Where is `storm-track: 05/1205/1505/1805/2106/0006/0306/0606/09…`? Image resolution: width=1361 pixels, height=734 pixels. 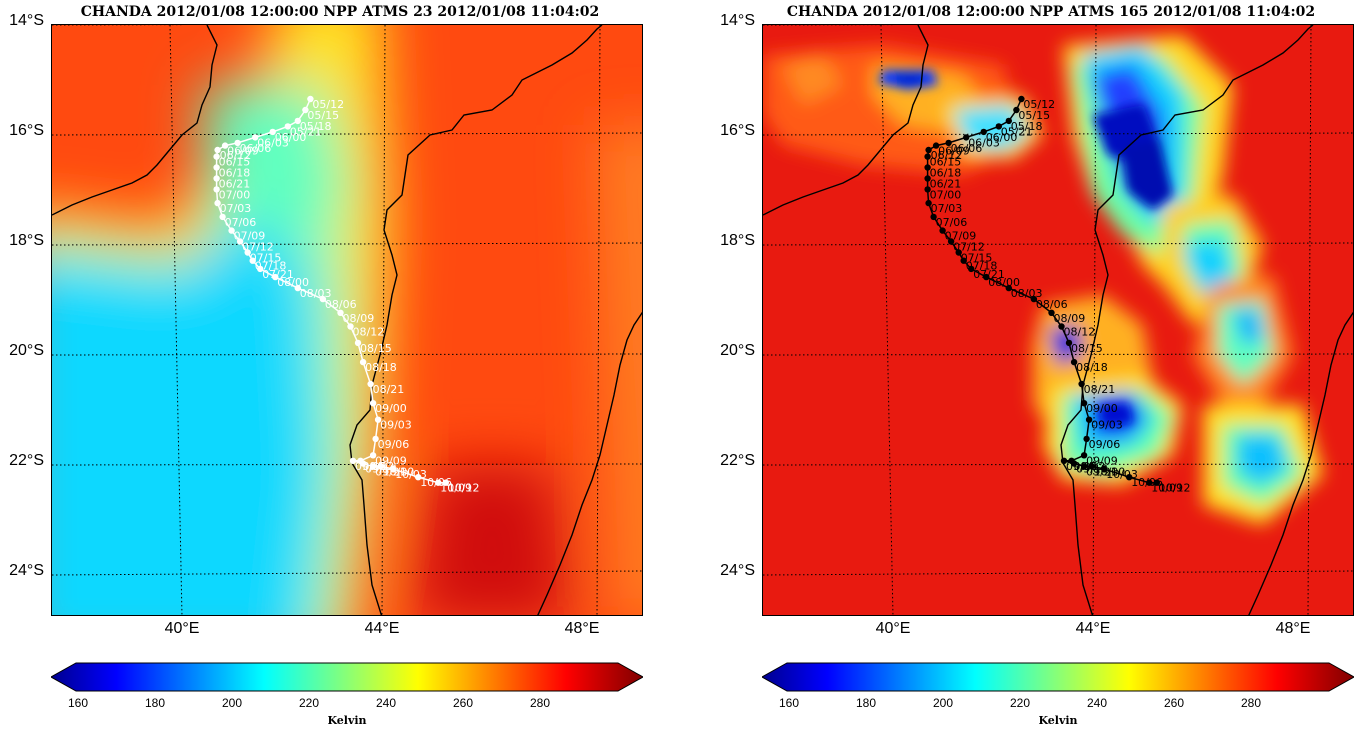 storm-track: 05/1205/1505/1805/2106/0006/0306/0606/09… is located at coordinates (346, 295).